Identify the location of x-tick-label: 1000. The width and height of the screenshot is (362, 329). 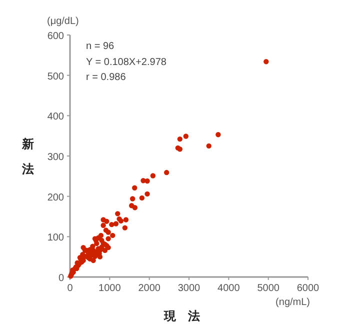
(110, 288).